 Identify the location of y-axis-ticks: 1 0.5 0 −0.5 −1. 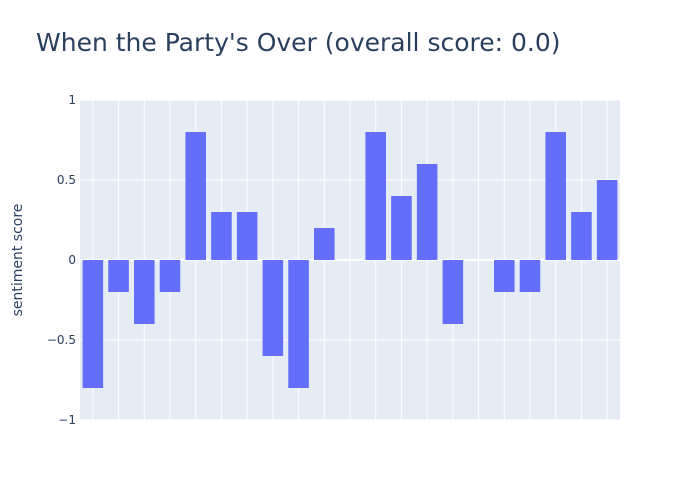
(61, 260).